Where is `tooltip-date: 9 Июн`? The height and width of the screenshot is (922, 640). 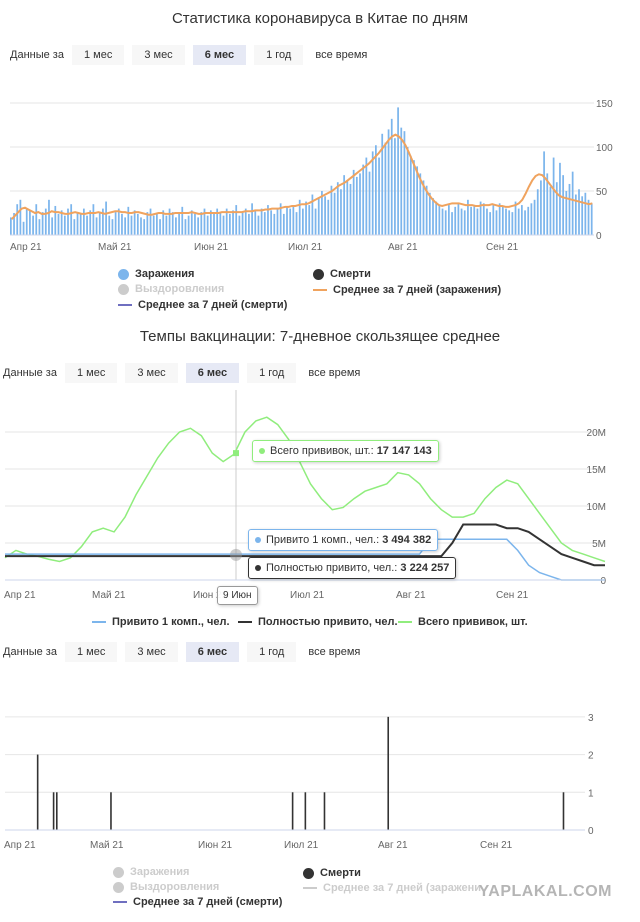 tooltip-date: 9 Июн is located at coordinates (237, 595).